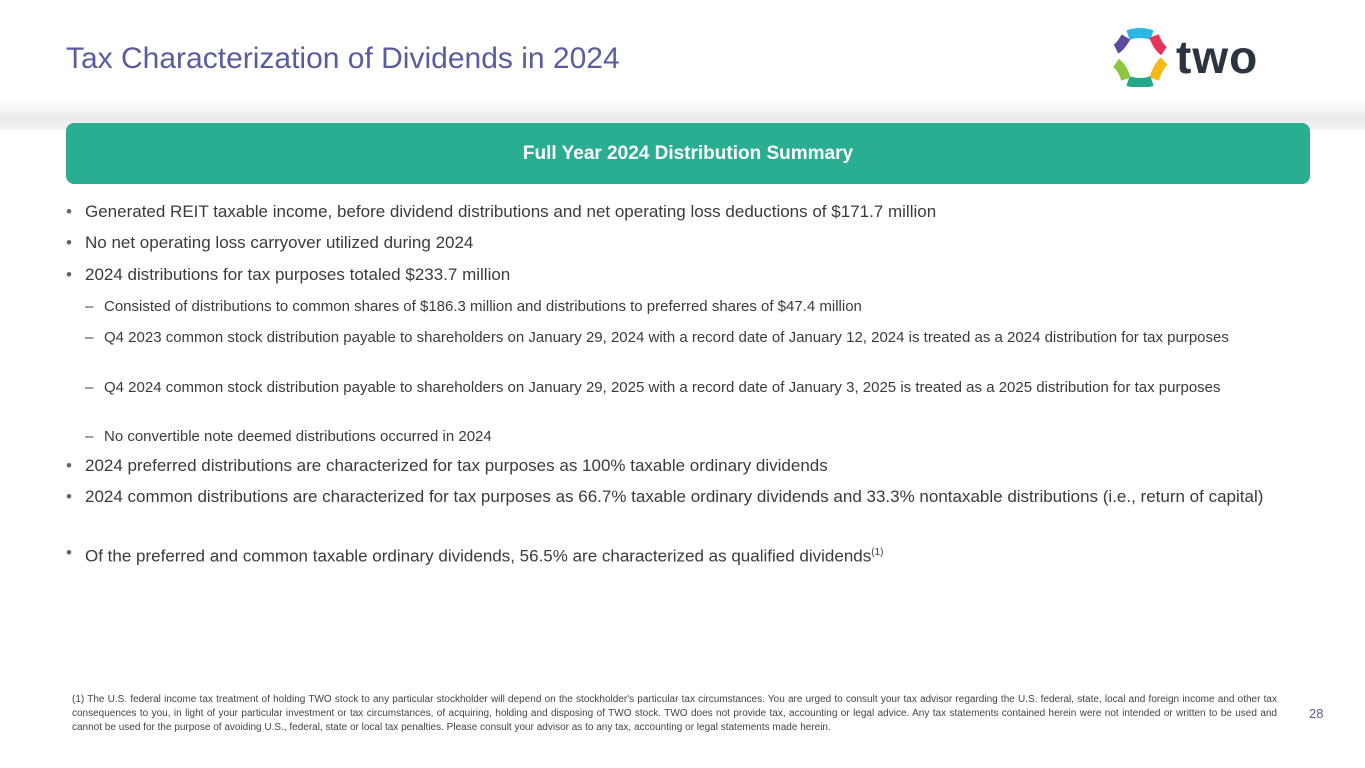  I want to click on page-number: 28, so click(1316, 713).